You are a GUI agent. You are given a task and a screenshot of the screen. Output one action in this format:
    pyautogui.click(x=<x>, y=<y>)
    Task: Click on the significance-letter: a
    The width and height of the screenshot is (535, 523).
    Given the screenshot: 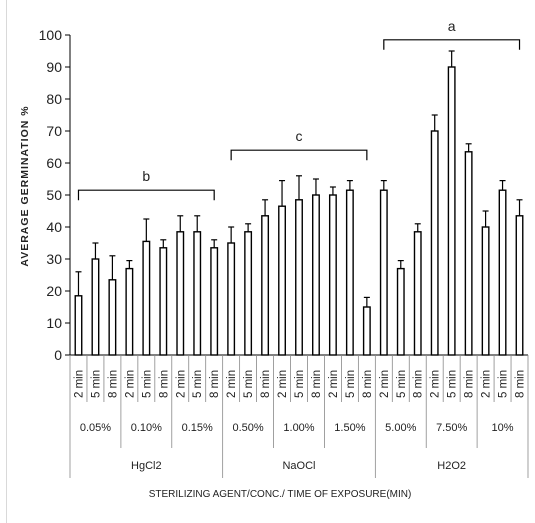 What is the action you would take?
    pyautogui.click(x=452, y=26)
    